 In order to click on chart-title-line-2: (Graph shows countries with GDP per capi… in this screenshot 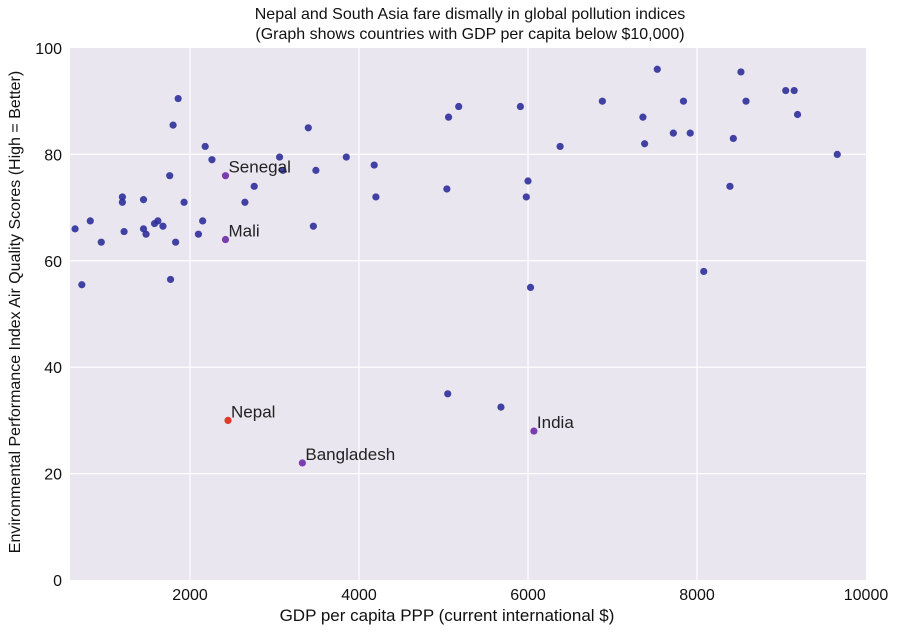, I will do `click(470, 34)`.